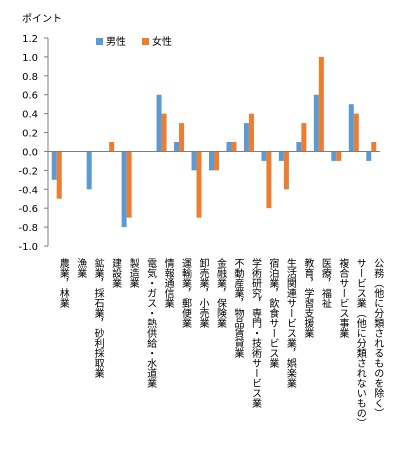 The height and width of the screenshot is (465, 408). What do you see at coordinates (290, 323) in the screenshot?
I see `category-label: 生活関連サービス業，娯楽業` at bounding box center [290, 323].